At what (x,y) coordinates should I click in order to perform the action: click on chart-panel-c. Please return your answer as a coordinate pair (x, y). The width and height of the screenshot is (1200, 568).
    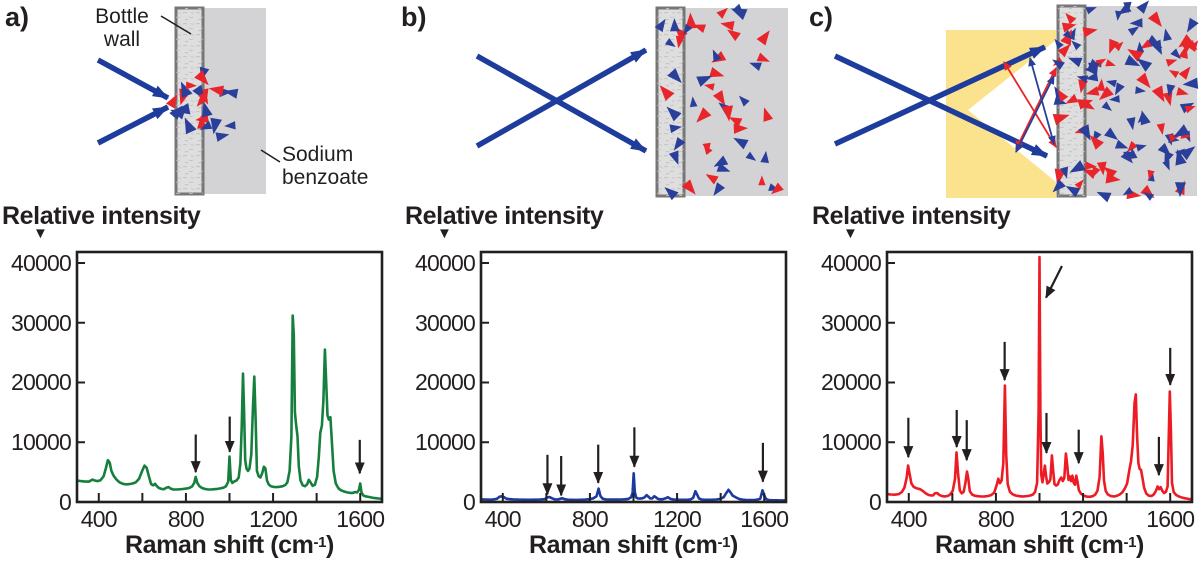
    Looking at the image, I should click on (1039, 377).